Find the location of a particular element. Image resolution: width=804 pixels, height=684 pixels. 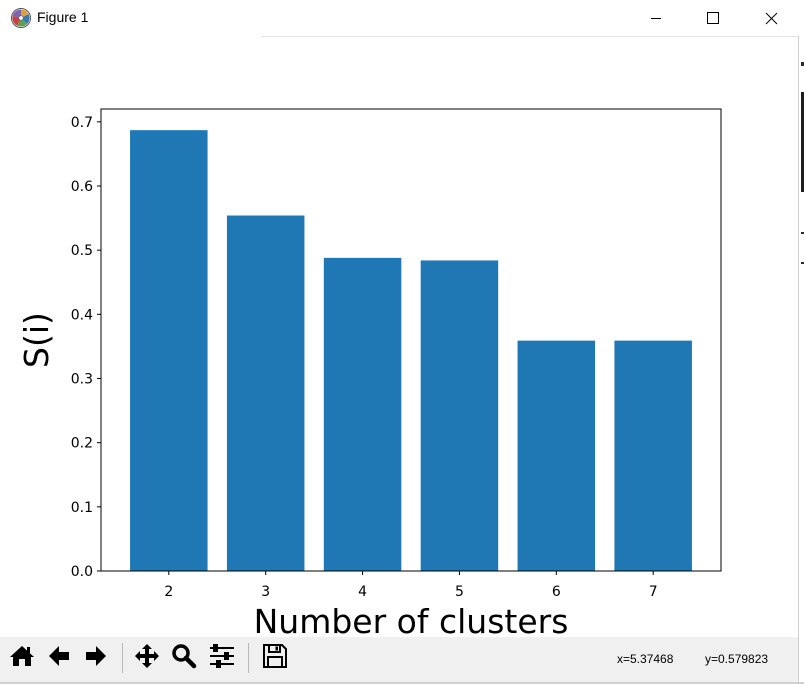

x-tick-label: 6 is located at coordinates (556, 592).